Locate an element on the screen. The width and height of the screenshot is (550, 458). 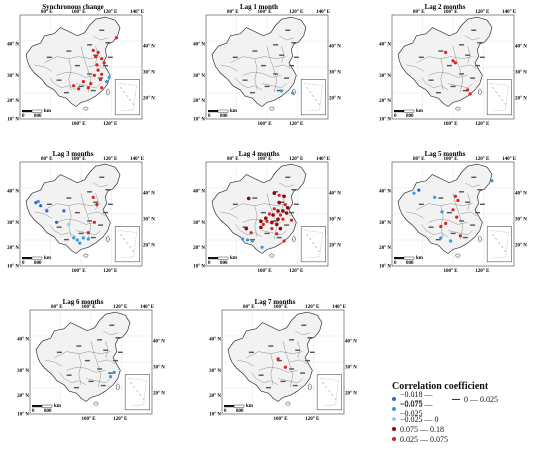
legend-title: Correlation coefficient is located at coordinates (440, 386).